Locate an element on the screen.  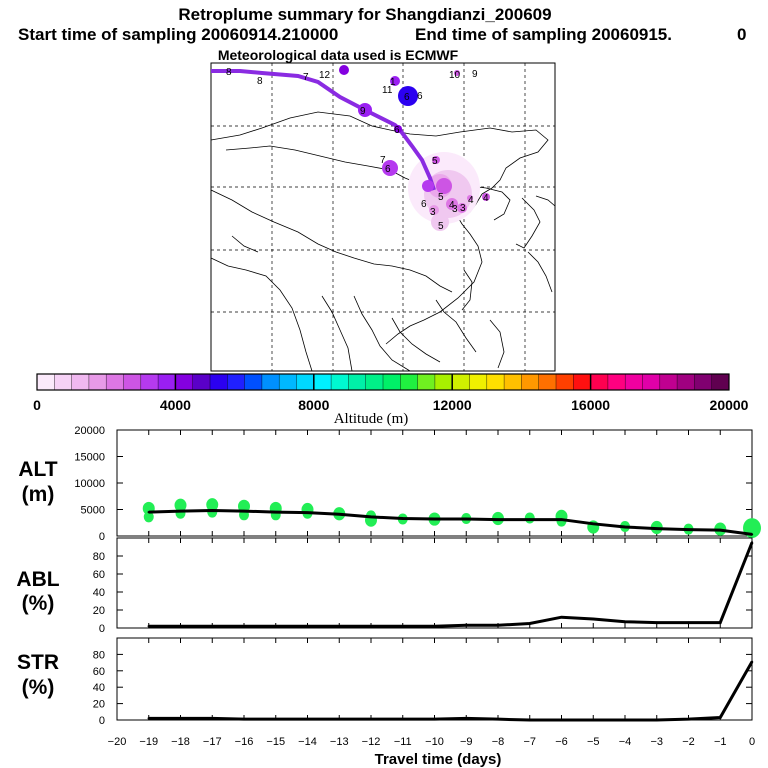
panel-frame is located at coordinates (434, 679).